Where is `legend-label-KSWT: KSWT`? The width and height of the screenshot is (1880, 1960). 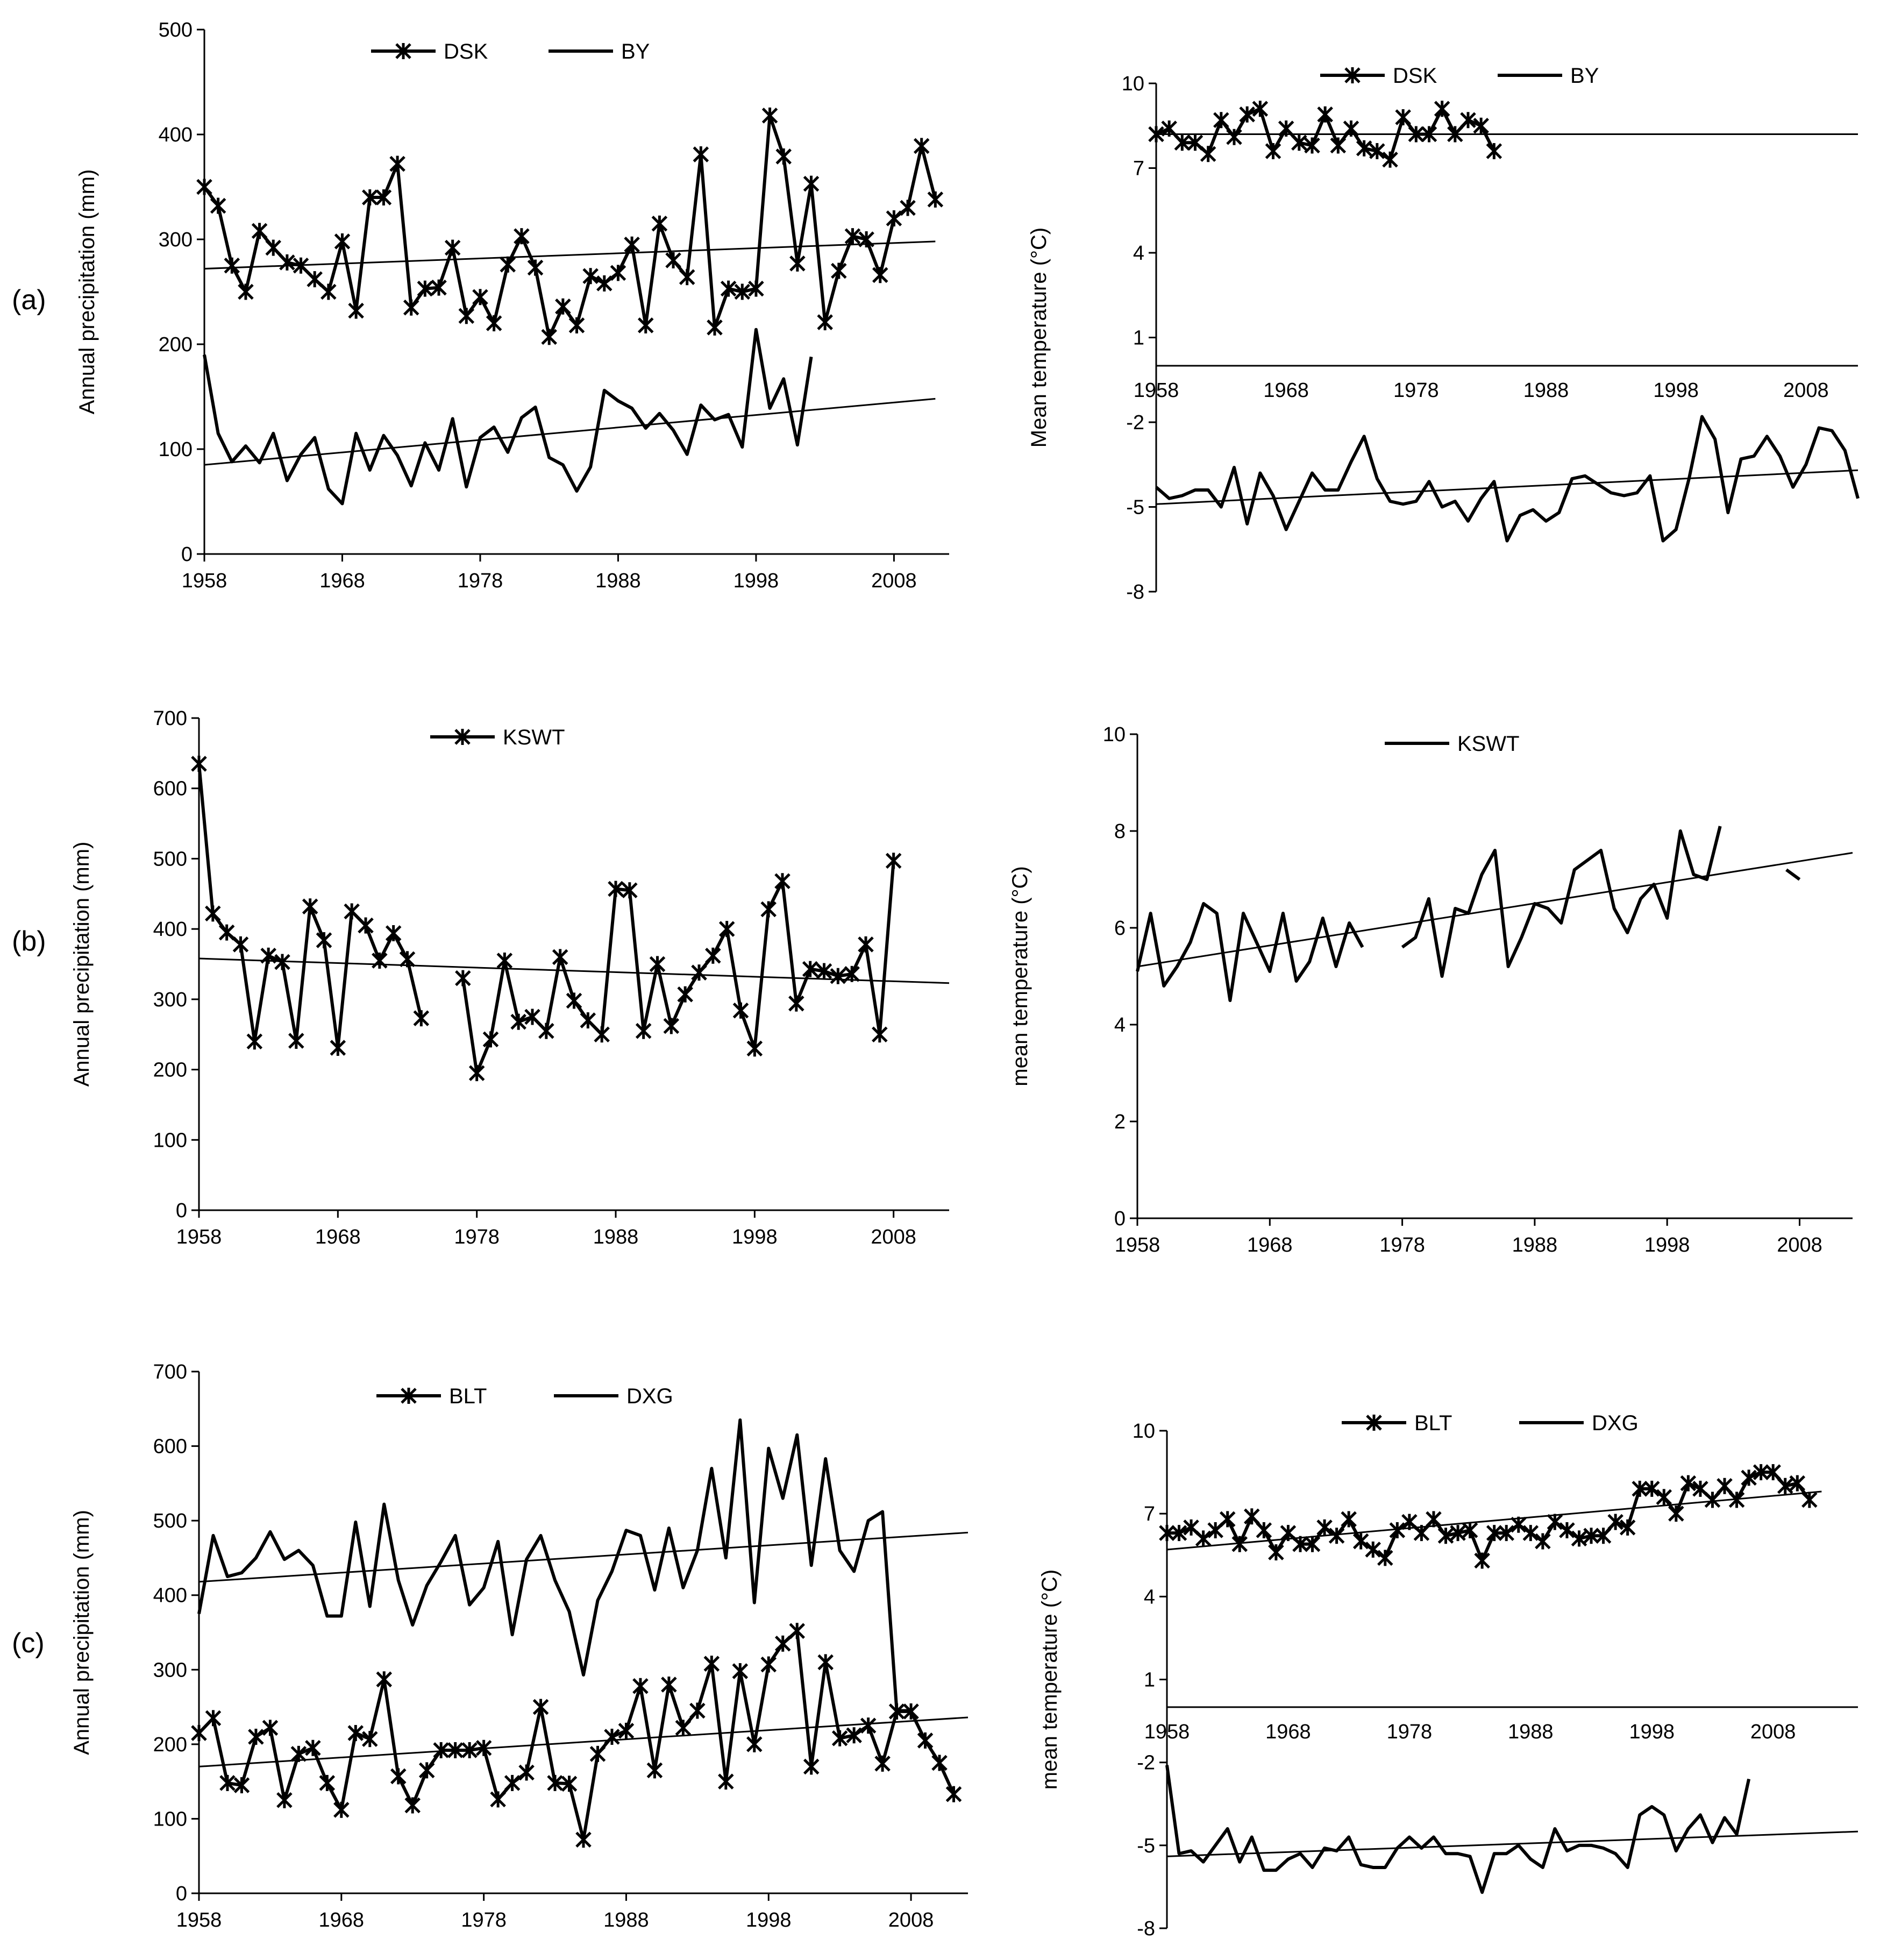
legend-label-KSWT: KSWT is located at coordinates (1488, 744).